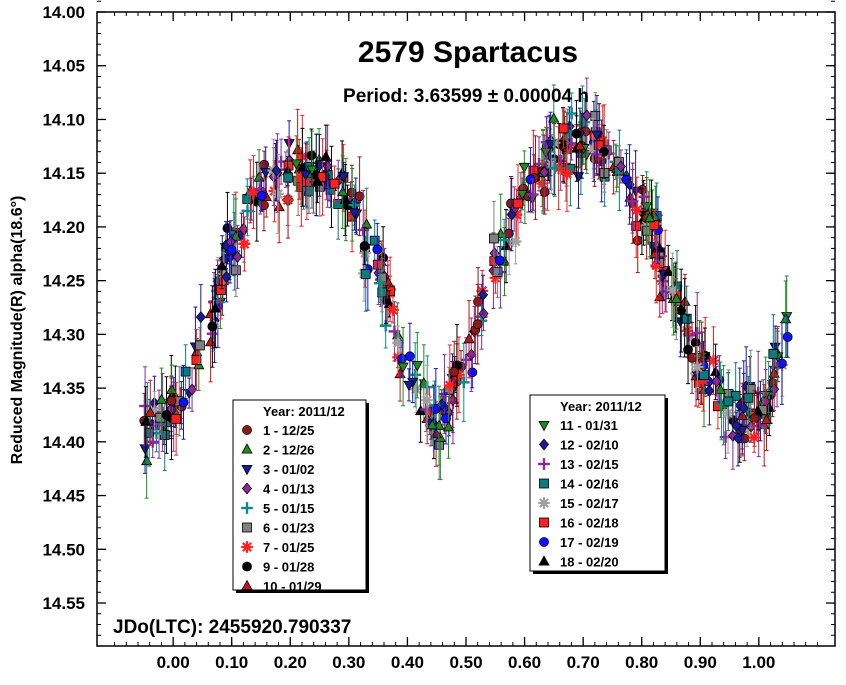  What do you see at coordinates (468, 52) in the screenshot?
I see `chart-title: 2579 Spartacus` at bounding box center [468, 52].